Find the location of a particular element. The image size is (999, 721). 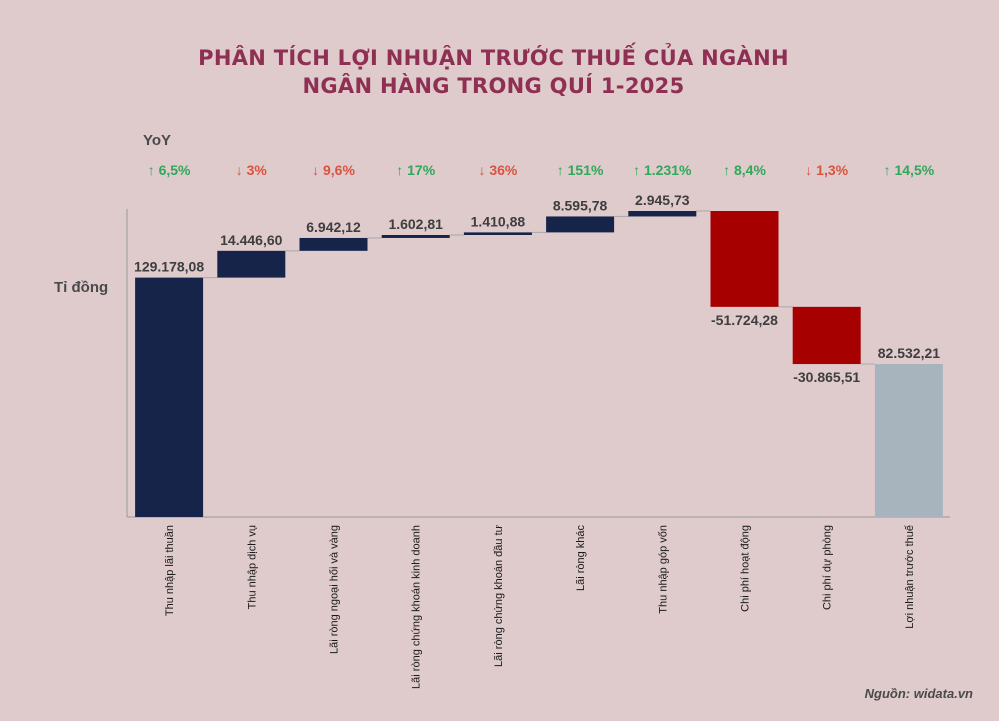

category-label: Lãi ròng chứng khoán đầu tư is located at coordinates (499, 595).